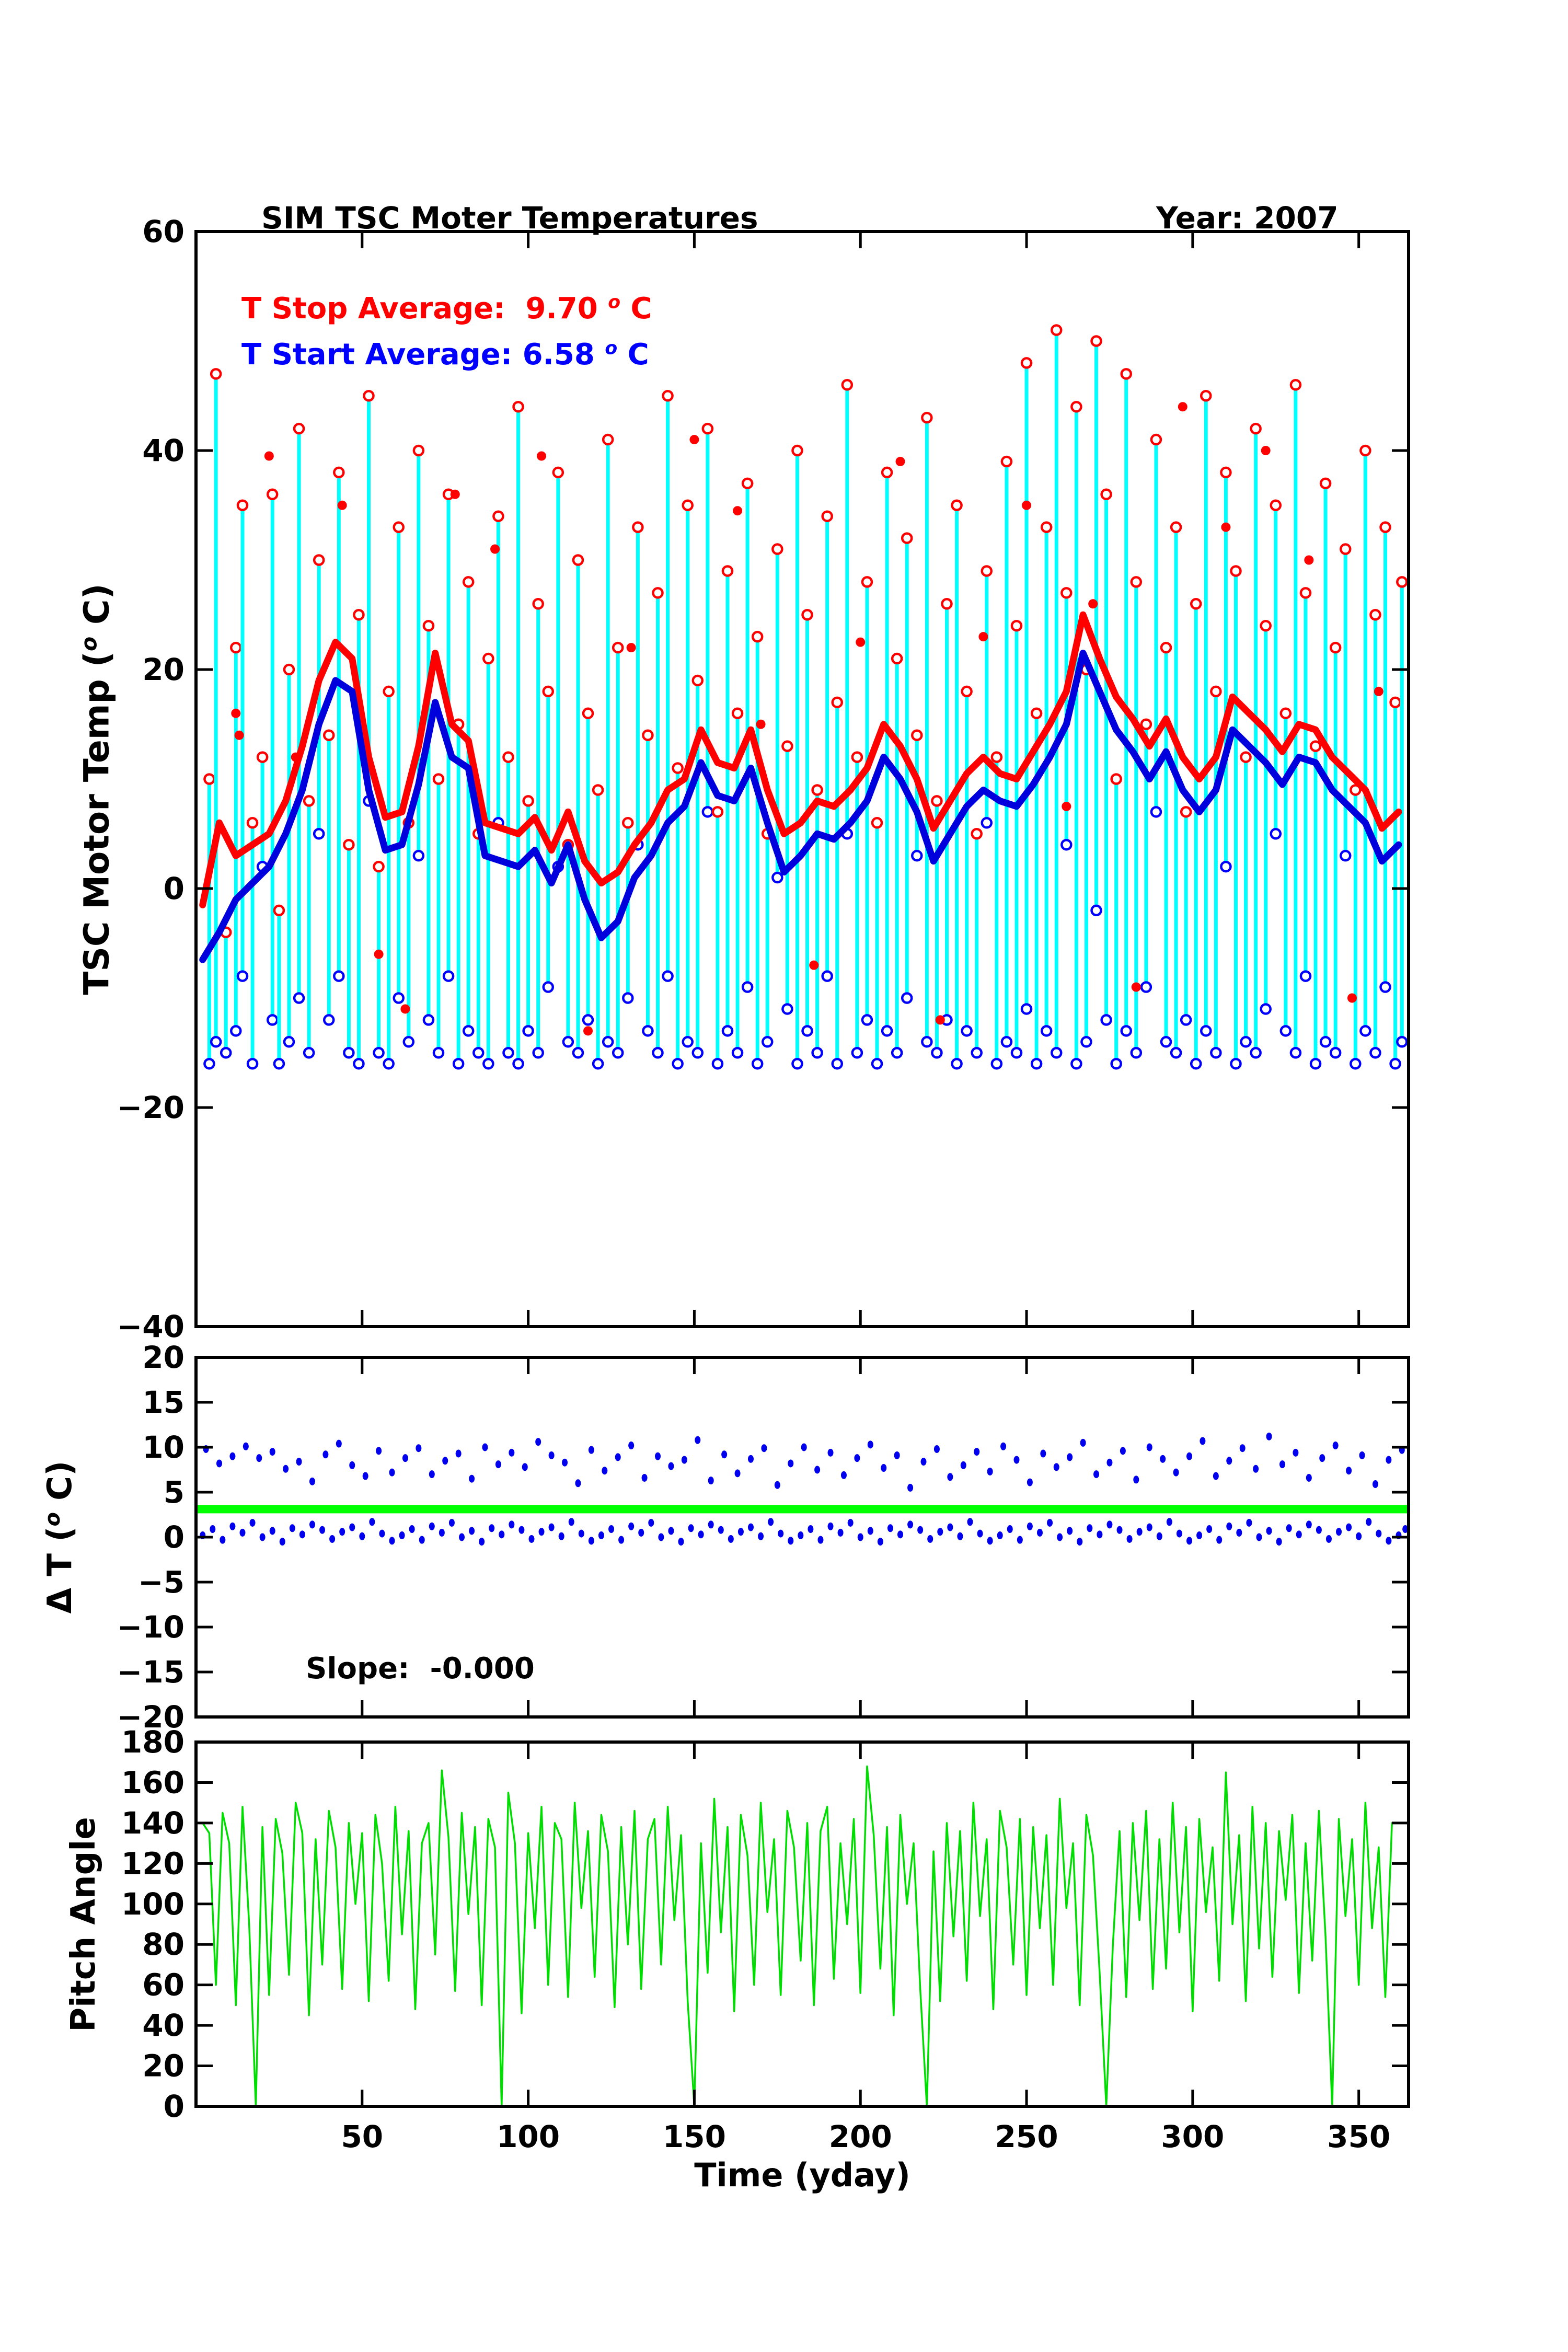 Image resolution: width=1568 pixels, height=2352 pixels. What do you see at coordinates (174, 1492) in the screenshot?
I see `y-tick-label: 5` at bounding box center [174, 1492].